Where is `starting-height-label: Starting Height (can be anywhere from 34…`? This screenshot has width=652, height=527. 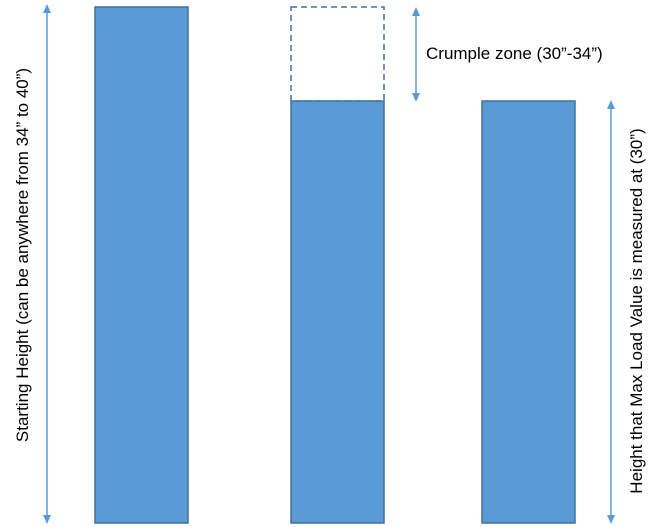 starting-height-label: Starting Height (can be anywhere from 34… is located at coordinates (22, 255).